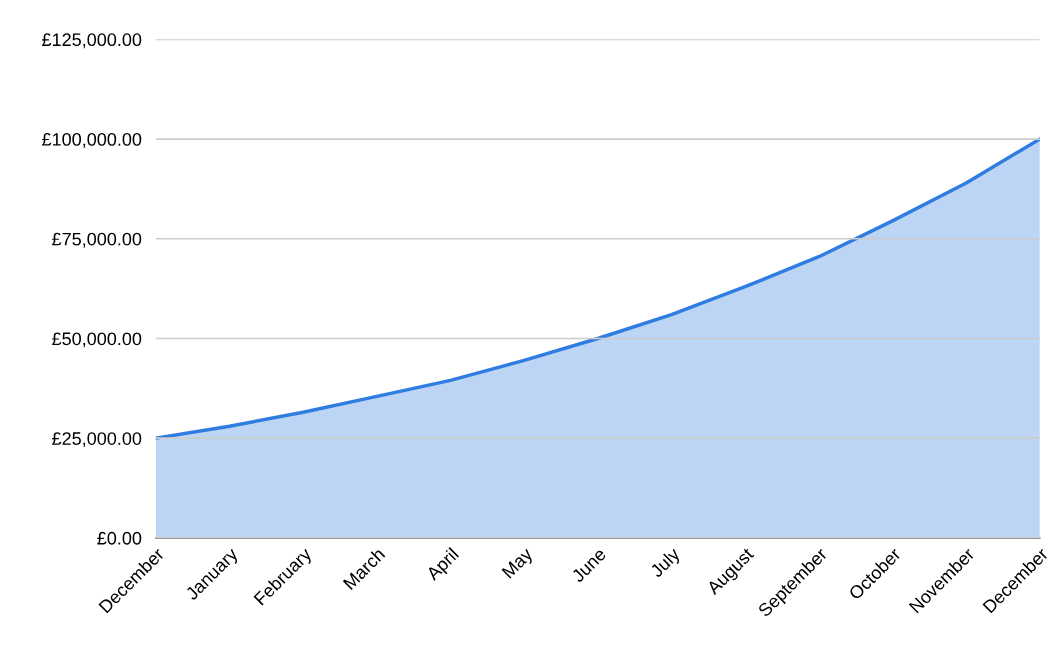  Describe the element at coordinates (92, 140) in the screenshot. I see `y-tick-label: £100,000.00` at that location.